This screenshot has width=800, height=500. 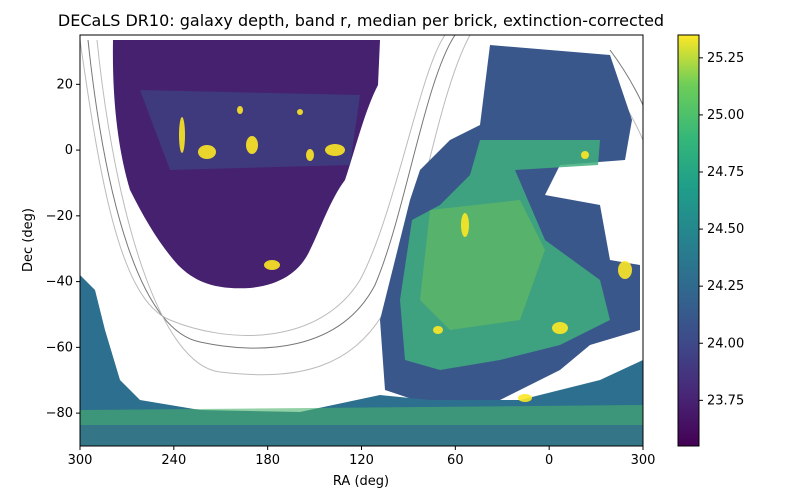 What do you see at coordinates (361, 481) in the screenshot?
I see `x-axis-label: RA (deg)` at bounding box center [361, 481].